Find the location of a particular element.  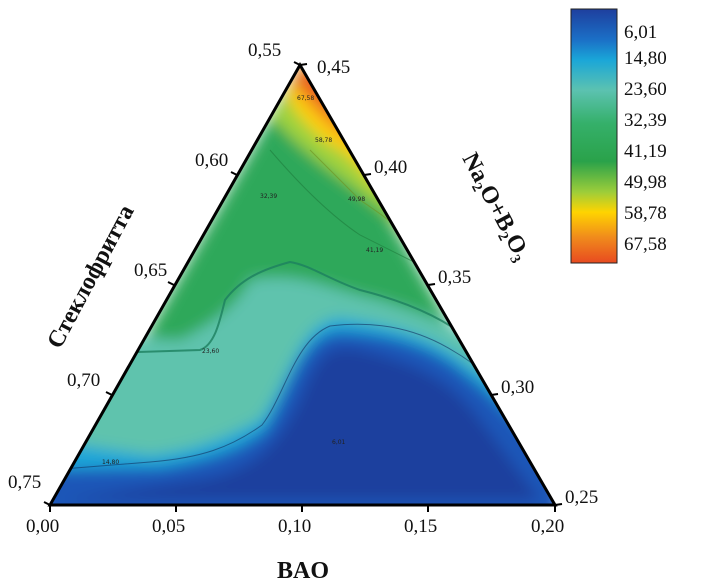

legend-label: 49,98 is located at coordinates (645, 182).